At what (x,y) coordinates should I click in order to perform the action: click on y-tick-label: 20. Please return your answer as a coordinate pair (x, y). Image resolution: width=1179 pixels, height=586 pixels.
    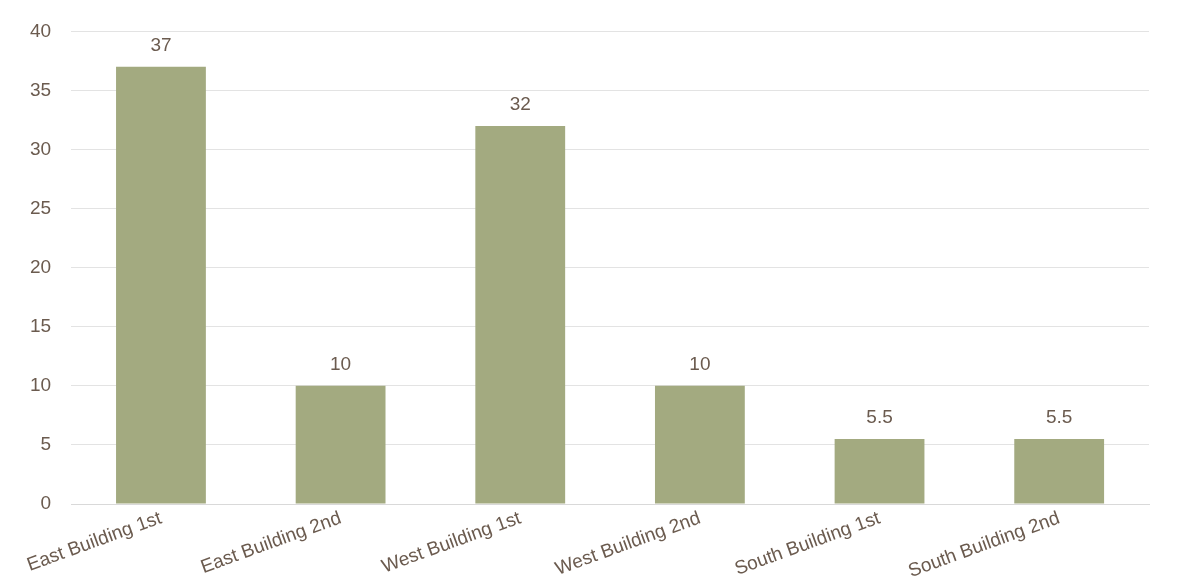
    Looking at the image, I should click on (40, 266).